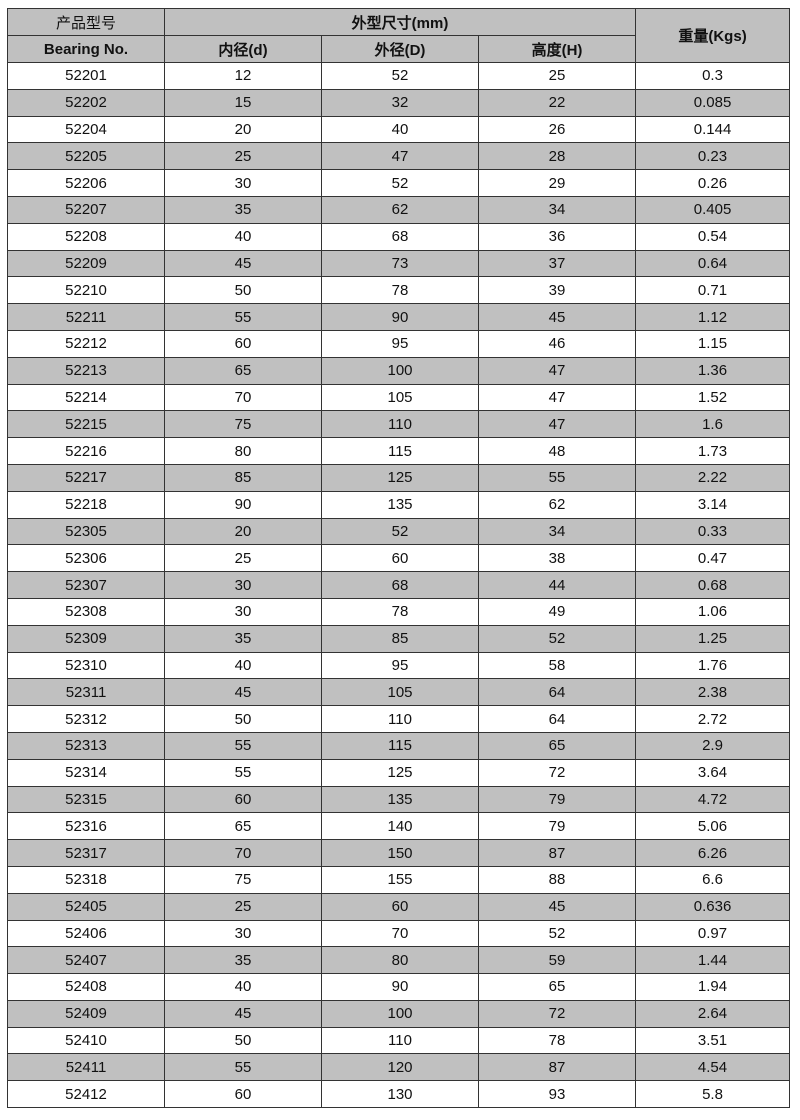 This screenshot has width=800, height=1120. What do you see at coordinates (400, 1067) in the screenshot?
I see `cell-outer-diameter: 120` at bounding box center [400, 1067].